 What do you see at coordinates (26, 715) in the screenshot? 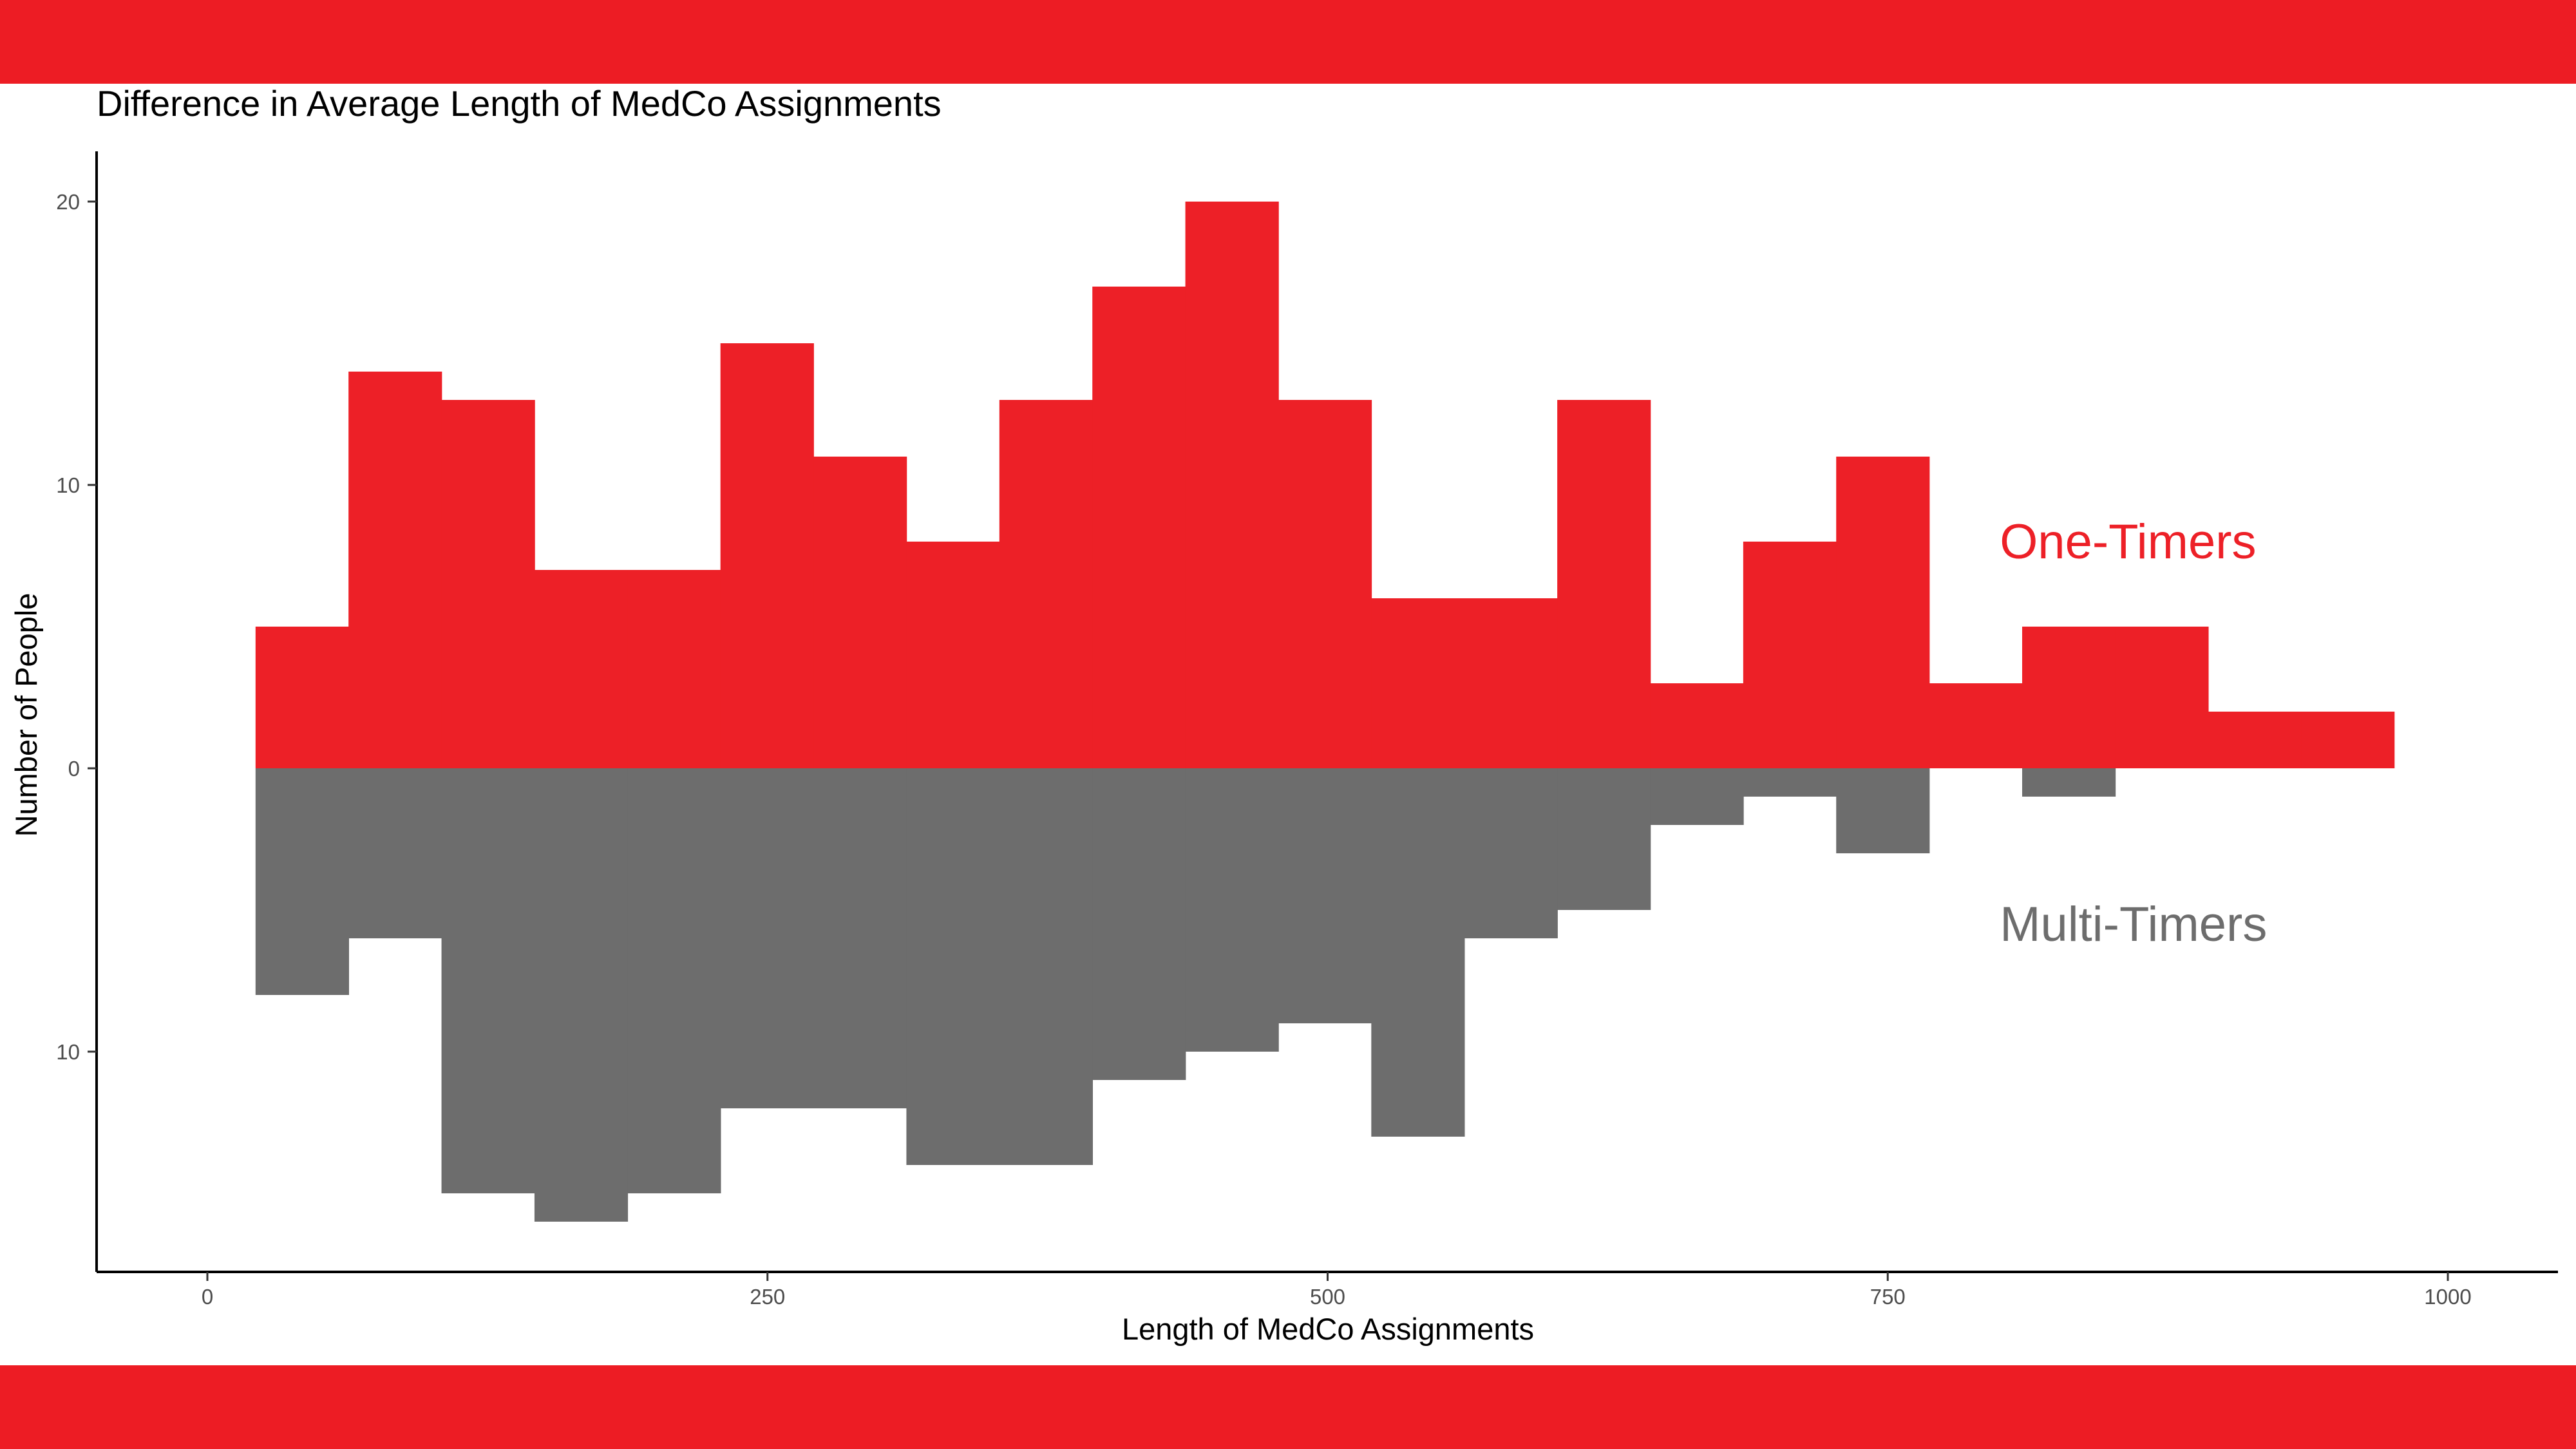
I see `y-axis-label: Number of People` at bounding box center [26, 715].